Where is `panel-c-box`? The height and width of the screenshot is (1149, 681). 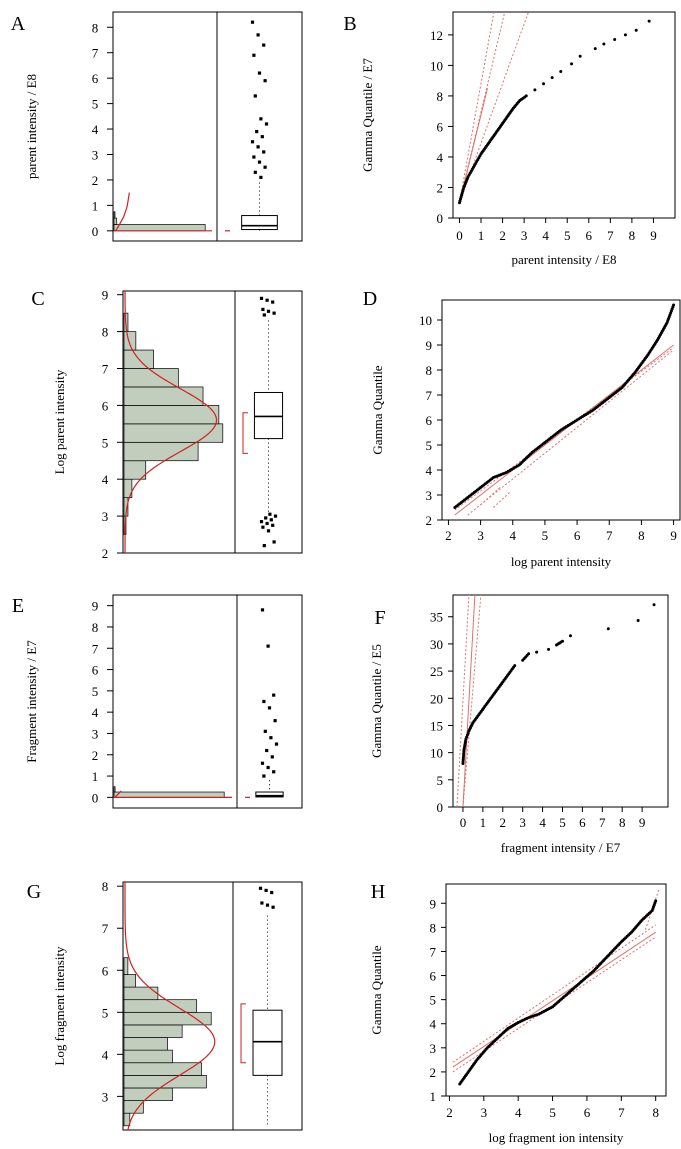 panel-c-box is located at coordinates (268, 415).